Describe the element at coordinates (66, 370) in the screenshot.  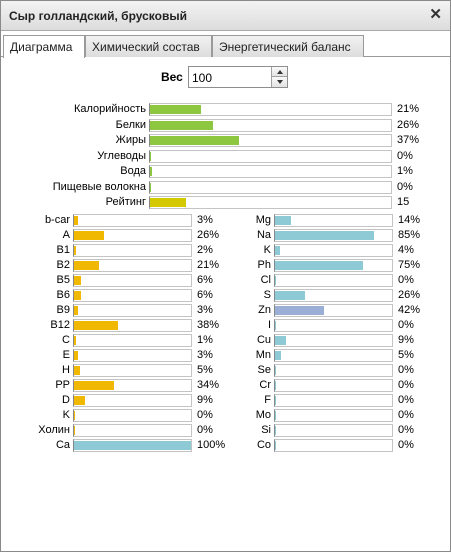
I see `bar-label: H` at that location.